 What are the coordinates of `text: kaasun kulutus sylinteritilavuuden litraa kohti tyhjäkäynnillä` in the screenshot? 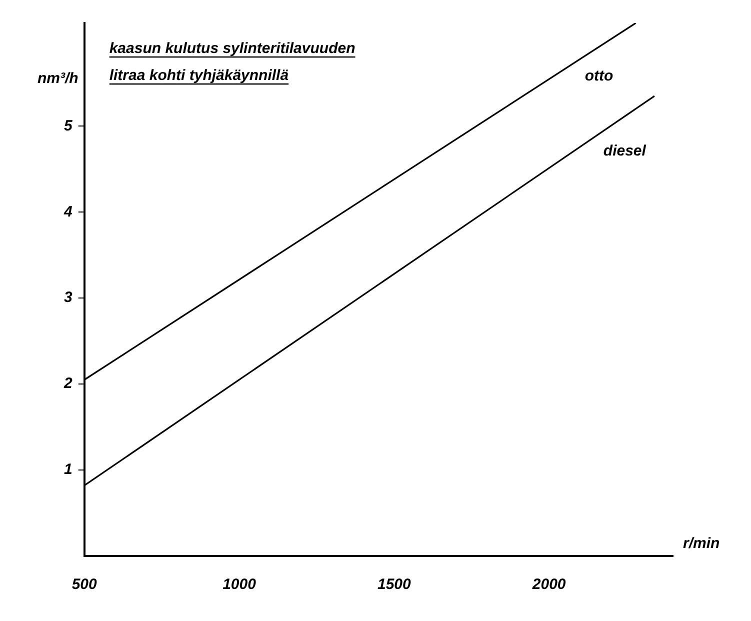 It's located at (232, 62).